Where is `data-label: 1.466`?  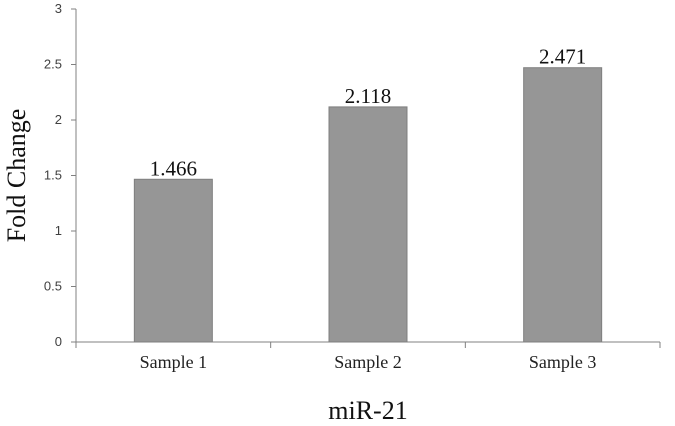
data-label: 1.466 is located at coordinates (173, 168).